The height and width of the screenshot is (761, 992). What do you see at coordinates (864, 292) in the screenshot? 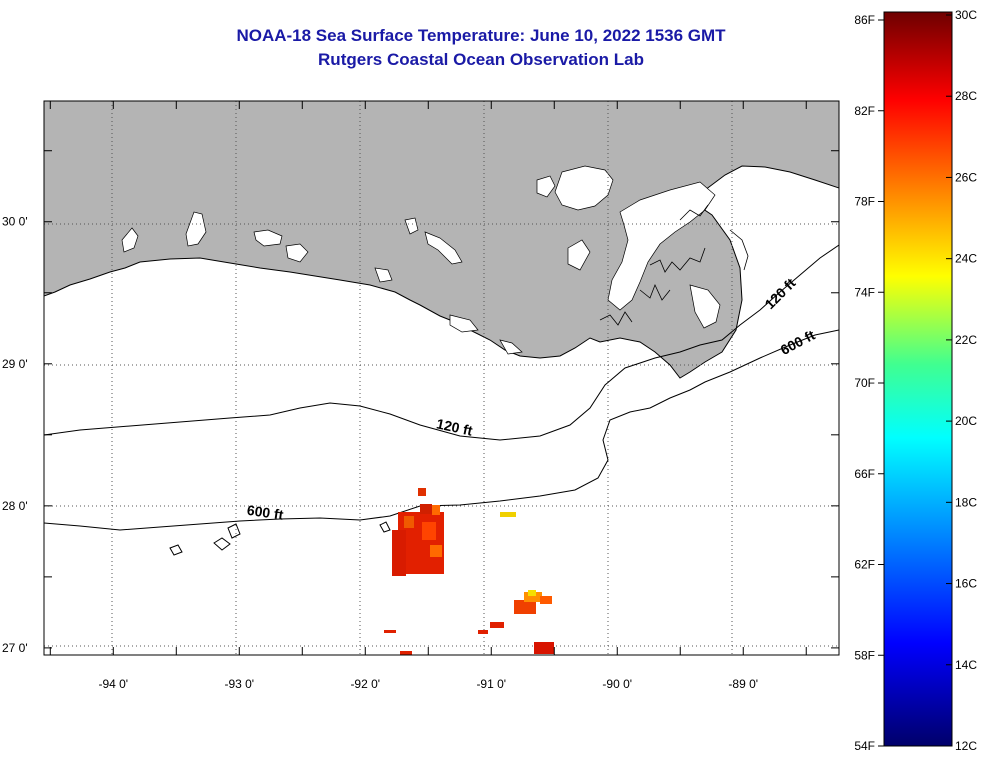
I see `colorbar-f-label: 74F` at bounding box center [864, 292].